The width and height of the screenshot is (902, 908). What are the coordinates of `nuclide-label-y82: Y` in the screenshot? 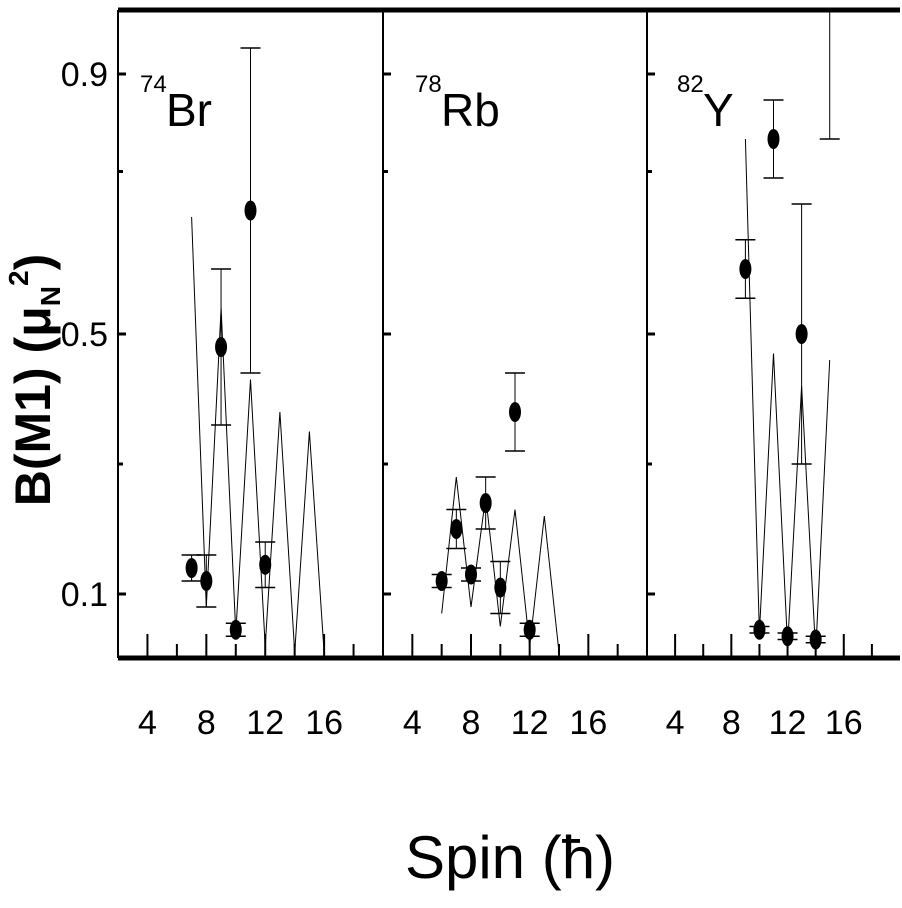 It's located at (718, 110).